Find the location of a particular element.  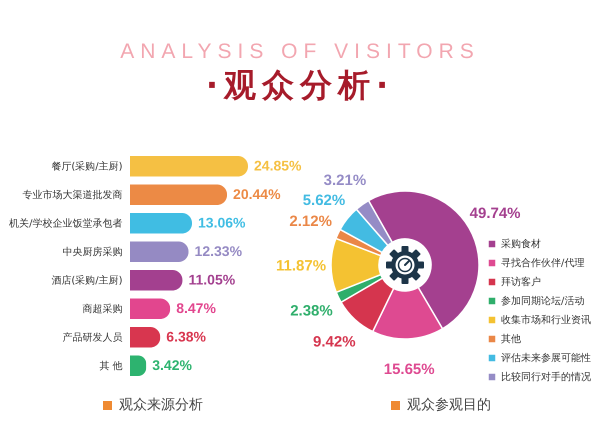

legend-label: 拜访客户 is located at coordinates (521, 282).